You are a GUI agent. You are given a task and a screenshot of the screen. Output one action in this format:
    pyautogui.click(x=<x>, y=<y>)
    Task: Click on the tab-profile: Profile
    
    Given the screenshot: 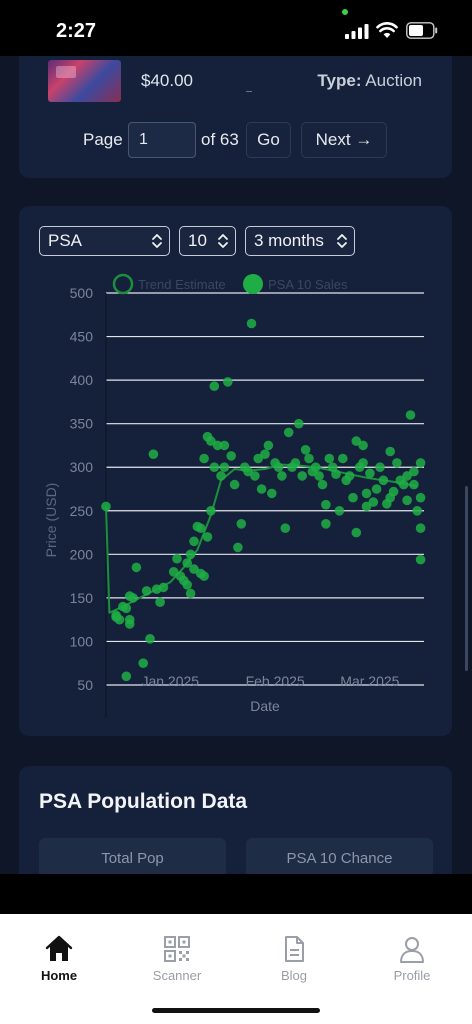 What is the action you would take?
    pyautogui.click(x=412, y=959)
    